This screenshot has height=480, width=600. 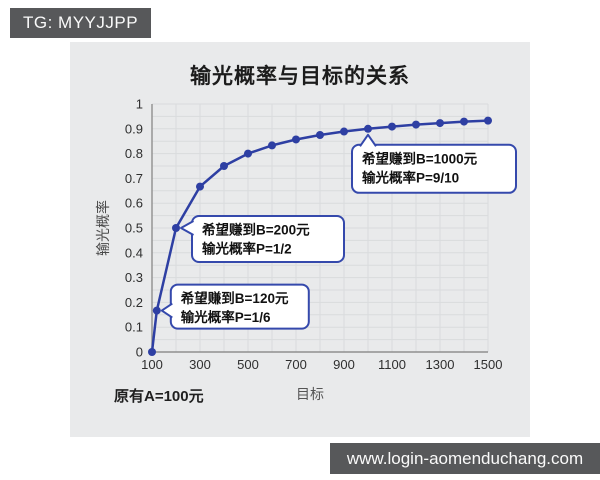 What do you see at coordinates (134, 302) in the screenshot?
I see `y-tick-label: 0.2` at bounding box center [134, 302].